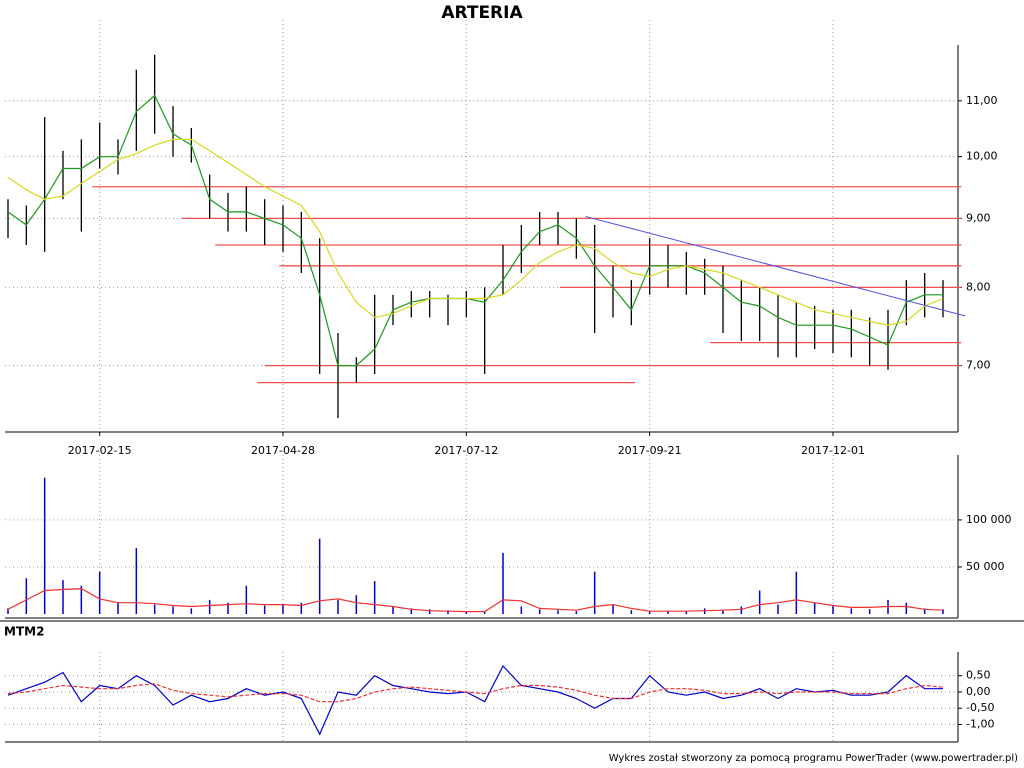 The image size is (1024, 768). Describe the element at coordinates (989, 519) in the screenshot. I see `y-tick-label: 100 000` at that location.